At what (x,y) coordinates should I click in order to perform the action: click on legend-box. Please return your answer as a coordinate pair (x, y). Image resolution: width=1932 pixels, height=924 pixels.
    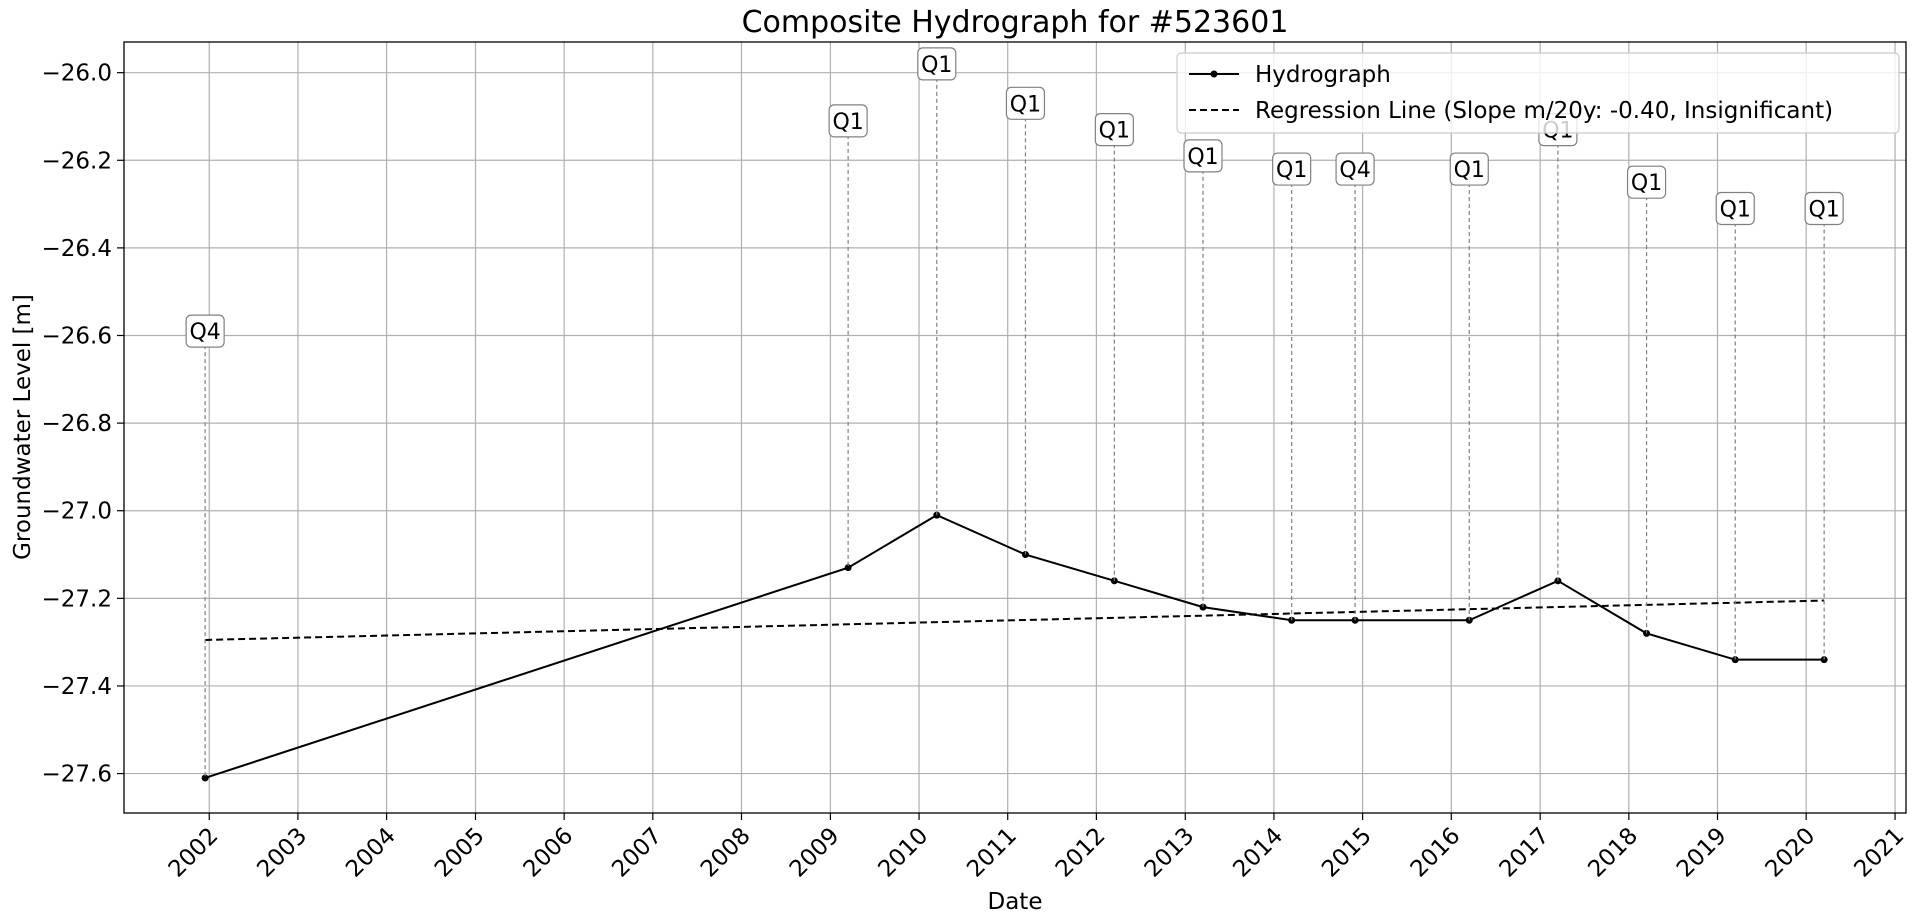
    Looking at the image, I should click on (1538, 93).